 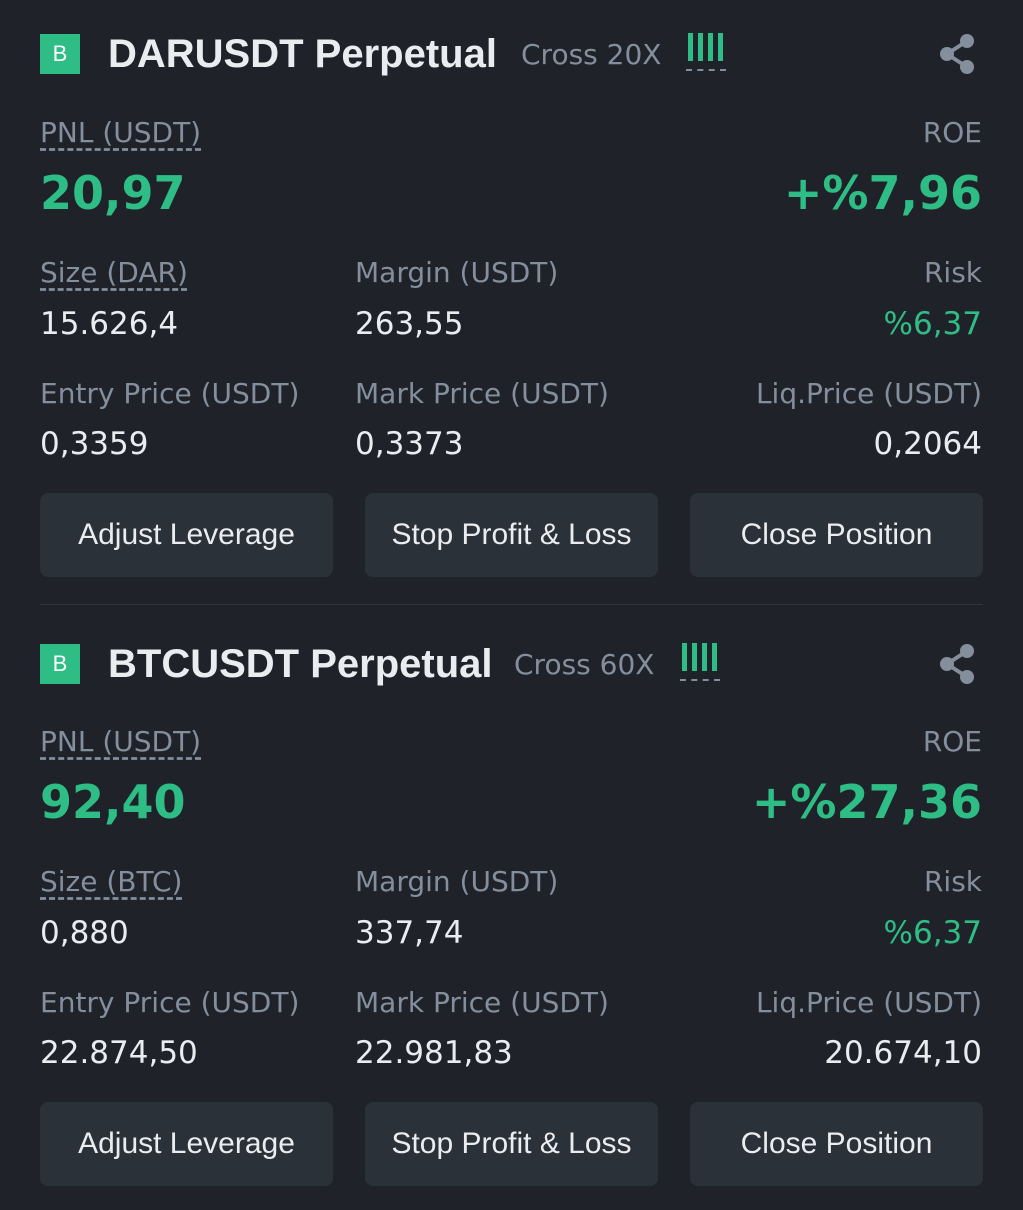 I want to click on size-label: Size (BTC), so click(x=111, y=881).